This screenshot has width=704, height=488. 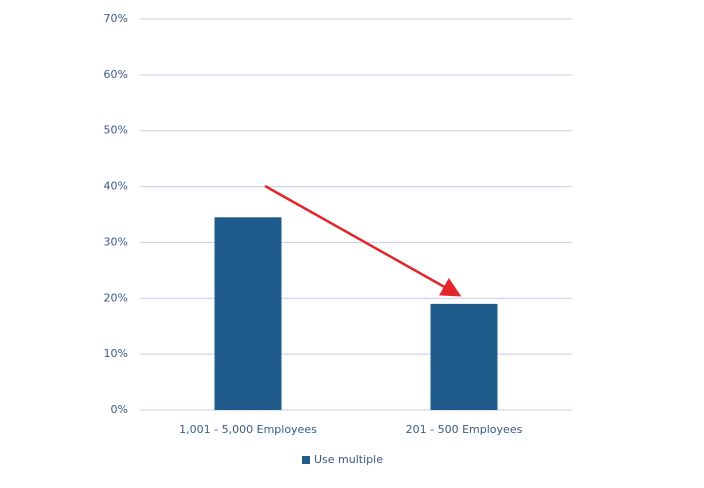 I want to click on y-tick-label: 0%, so click(x=119, y=409).